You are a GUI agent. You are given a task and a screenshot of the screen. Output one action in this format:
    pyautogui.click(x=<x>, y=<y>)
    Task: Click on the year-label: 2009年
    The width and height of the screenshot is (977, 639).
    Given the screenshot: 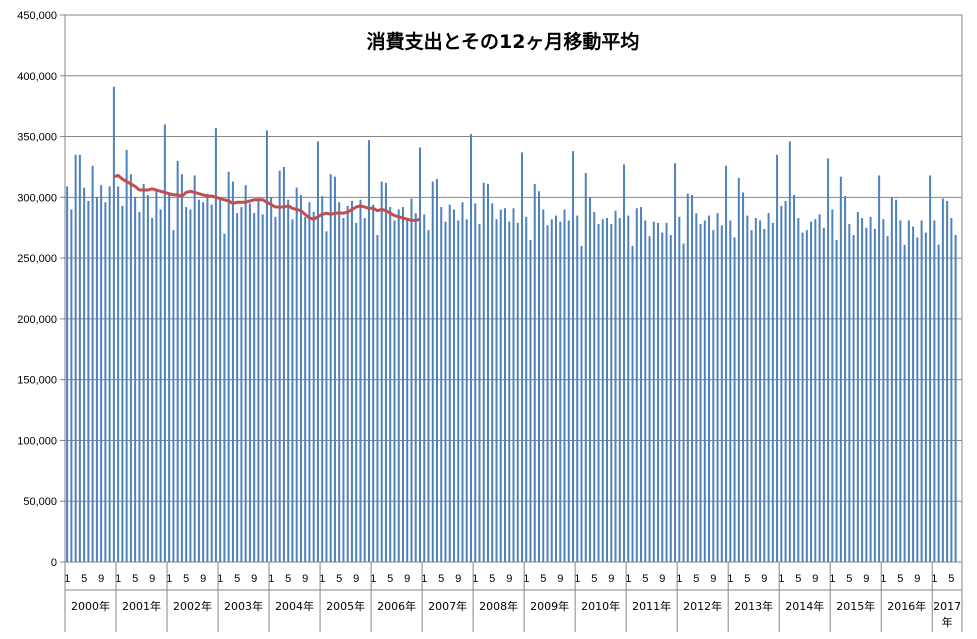 What is the action you would take?
    pyautogui.click(x=549, y=606)
    